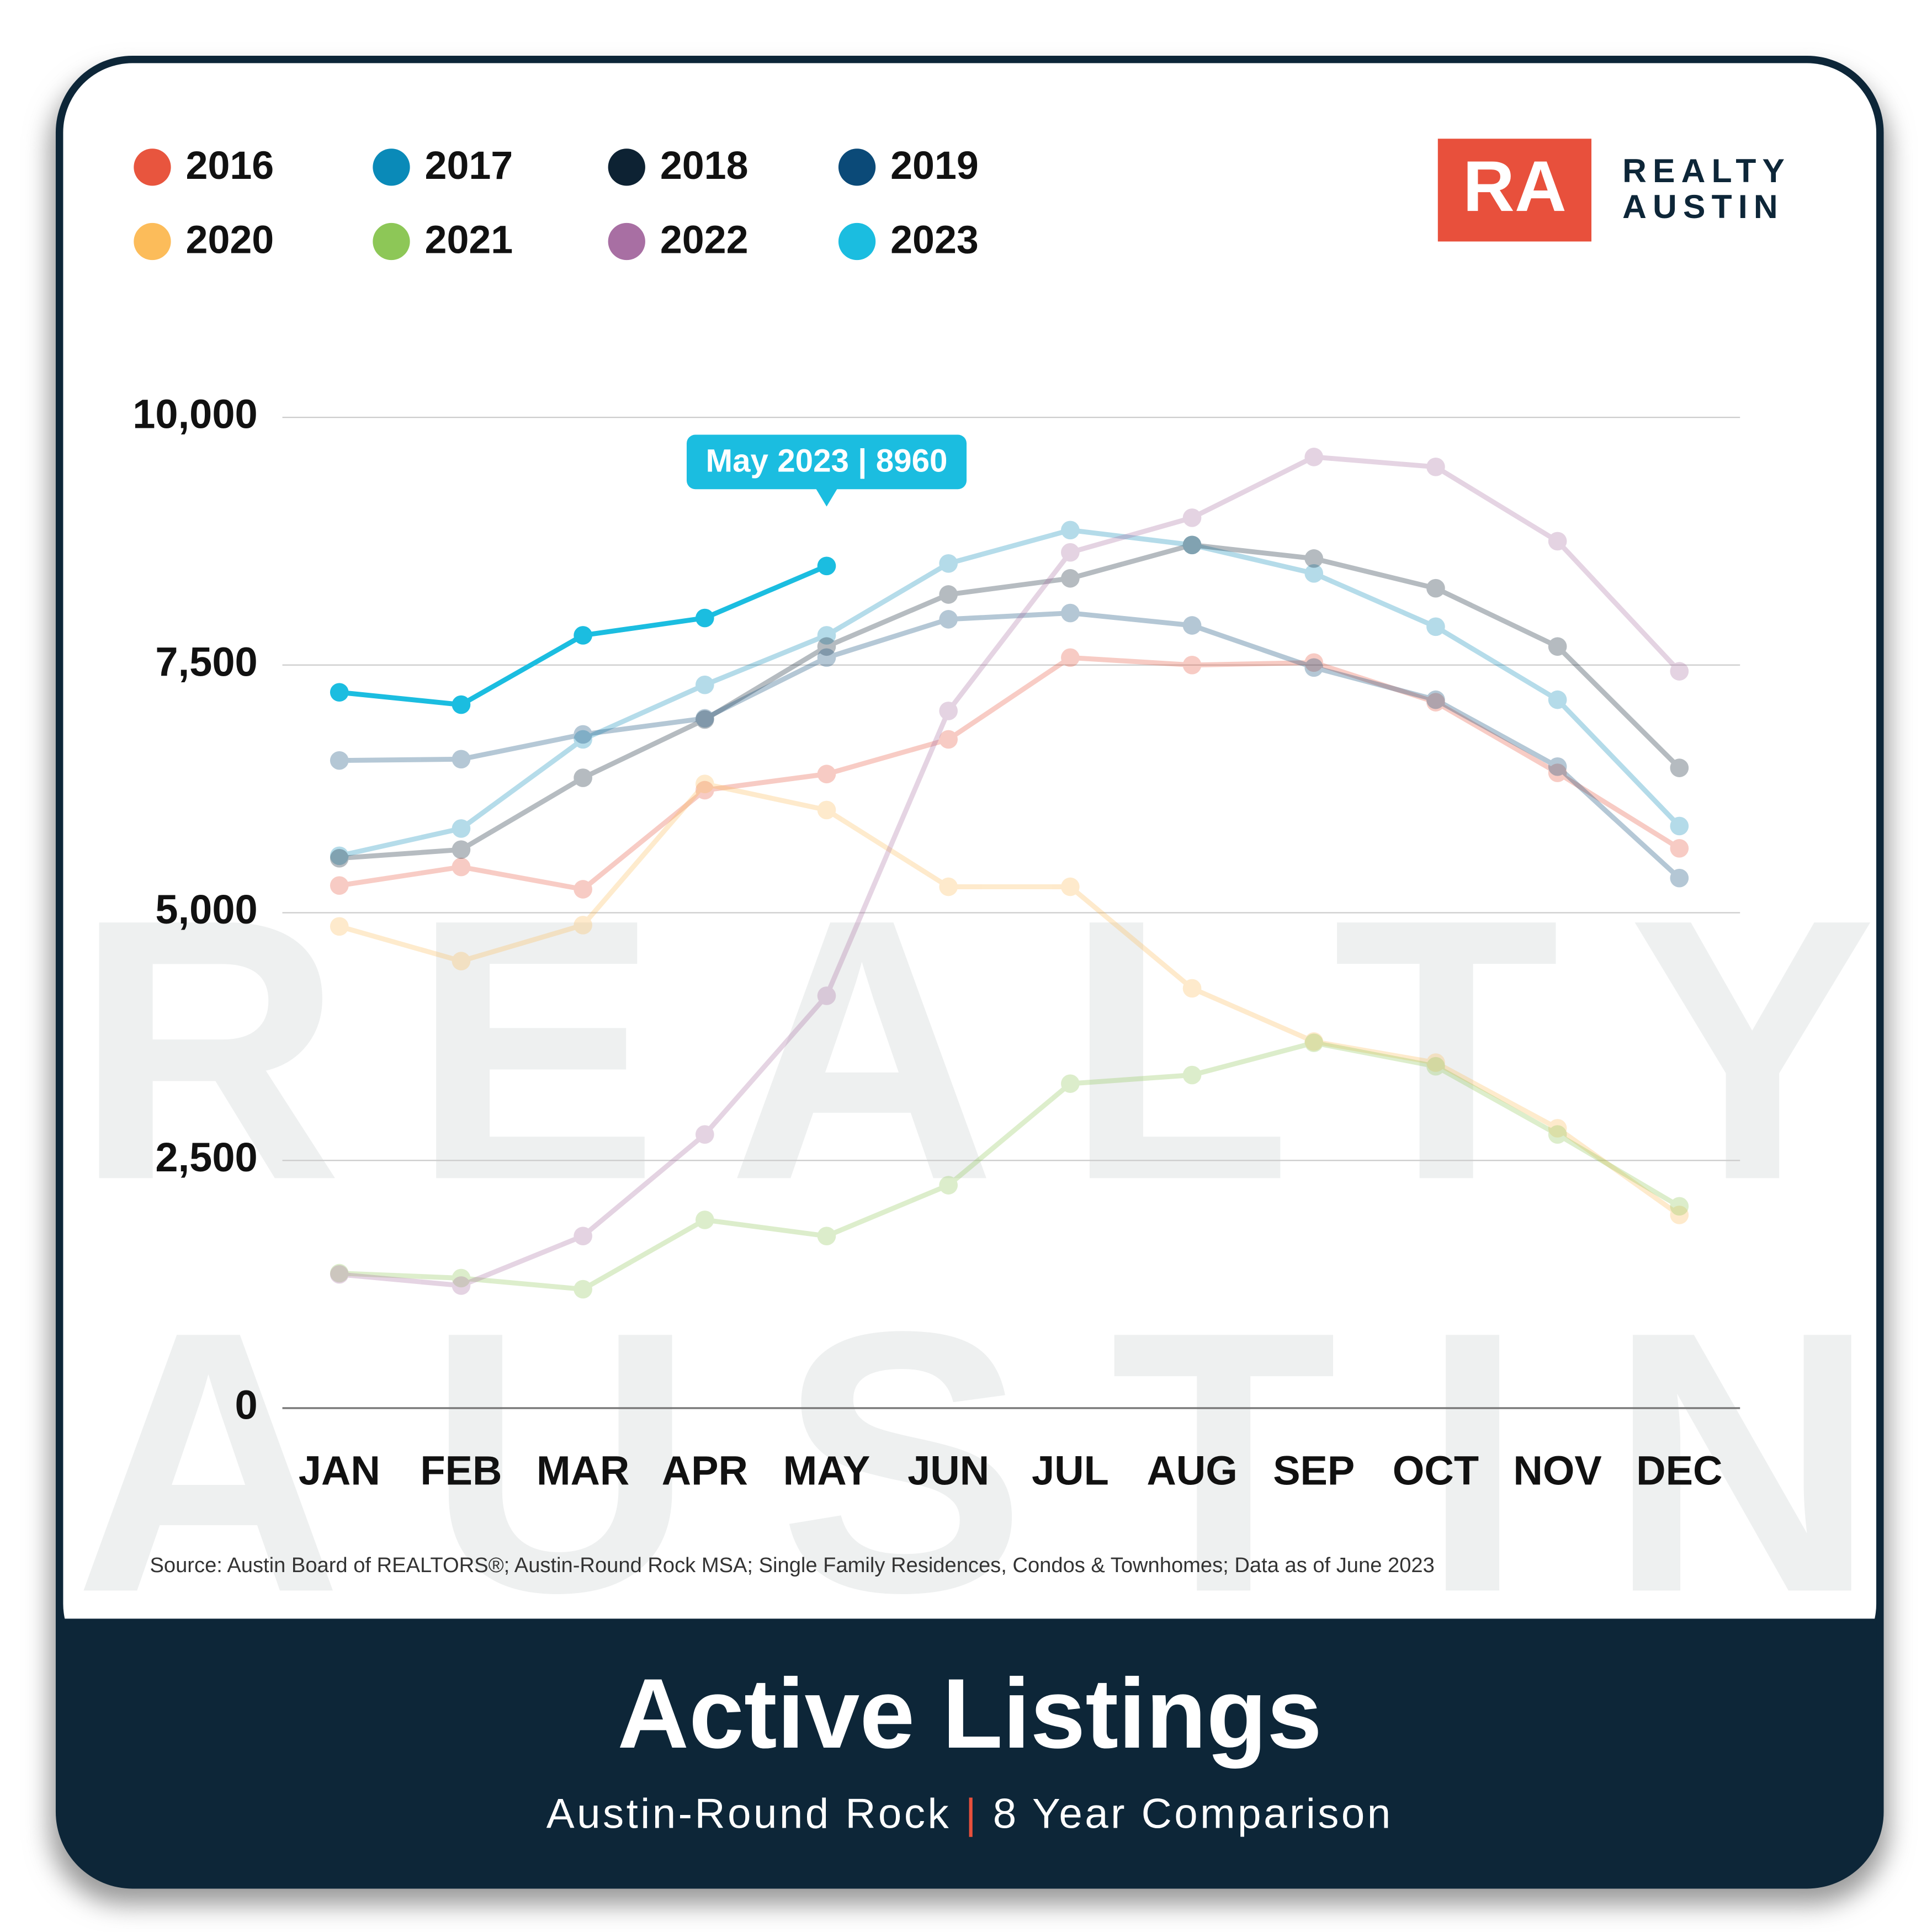 The image size is (1932, 1932). Describe the element at coordinates (195, 414) in the screenshot. I see `y-tick-label: 10,000` at that location.